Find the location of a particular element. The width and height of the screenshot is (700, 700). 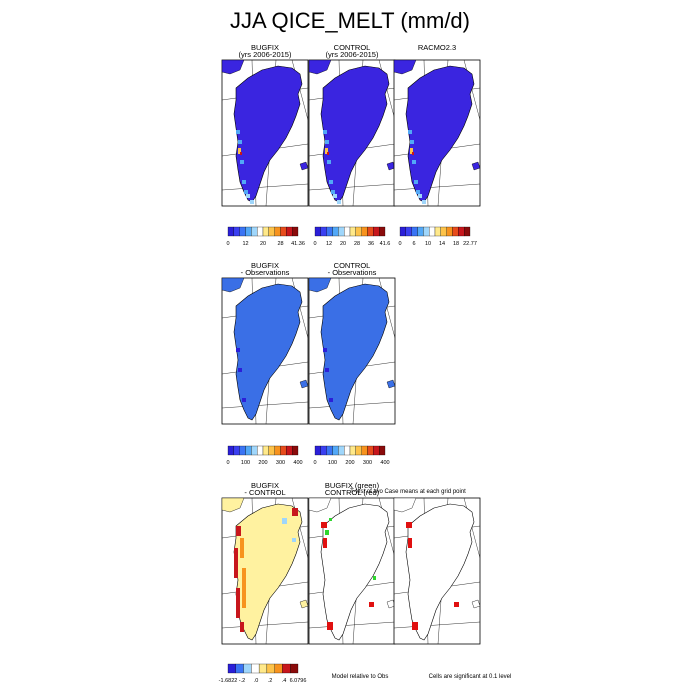

panel-title: CONTROL is located at coordinates (352, 47).